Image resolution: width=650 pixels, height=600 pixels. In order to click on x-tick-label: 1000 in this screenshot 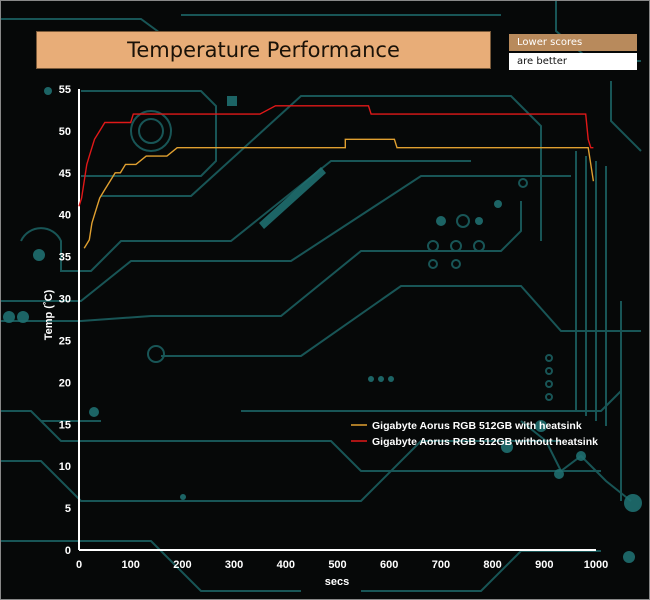, I will do `click(596, 565)`.